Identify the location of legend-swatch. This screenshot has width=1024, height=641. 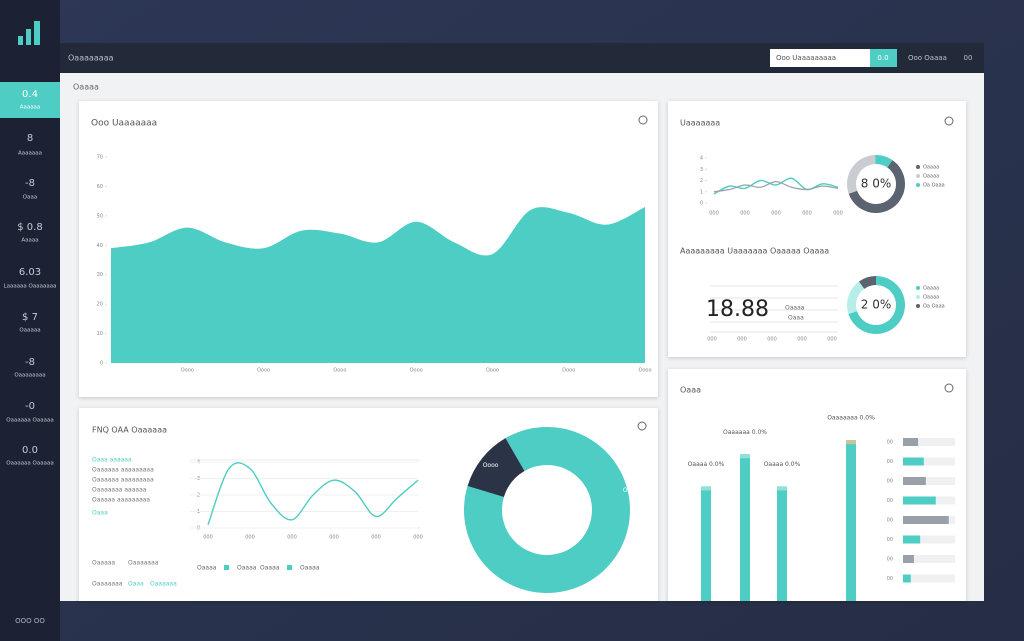
(289, 567).